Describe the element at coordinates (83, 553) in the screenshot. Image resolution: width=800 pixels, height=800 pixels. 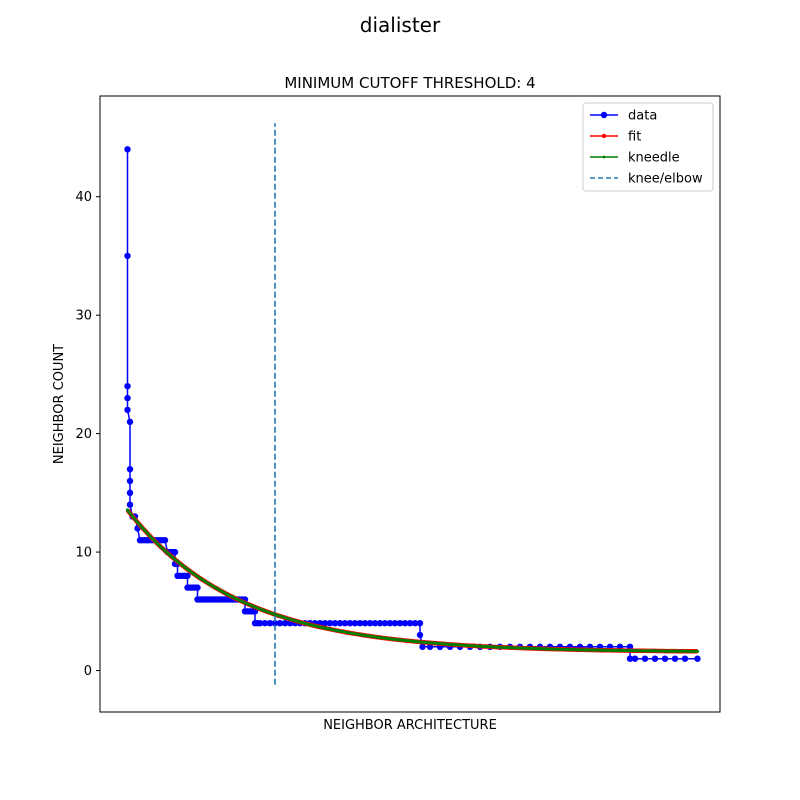
I see `y-tick-label: 10` at that location.